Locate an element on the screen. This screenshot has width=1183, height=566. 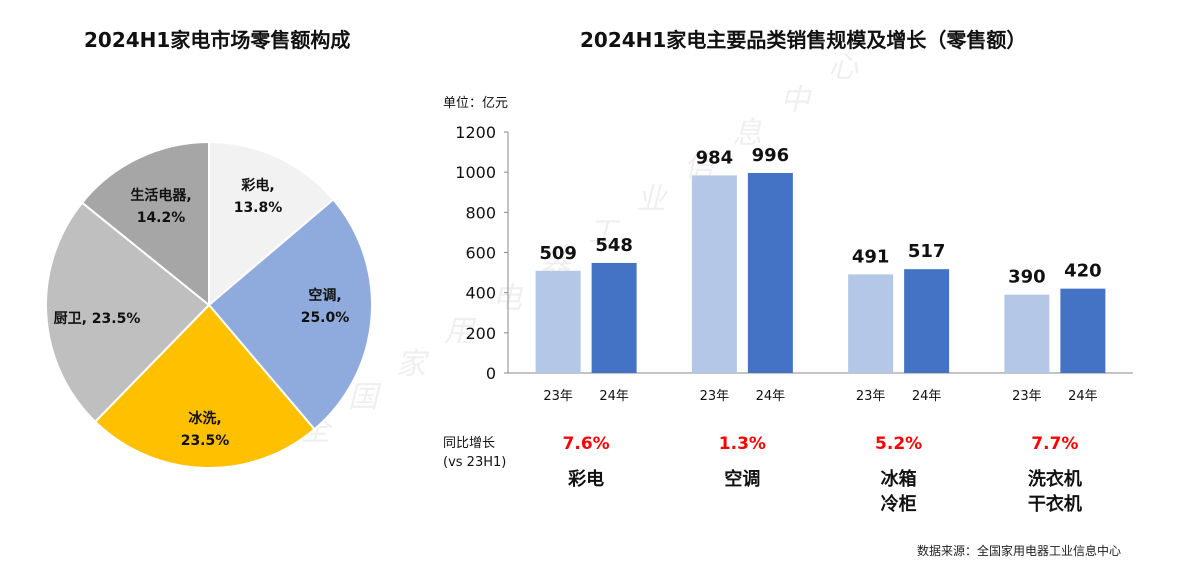
watermark-char: 用 is located at coordinates (460, 331).